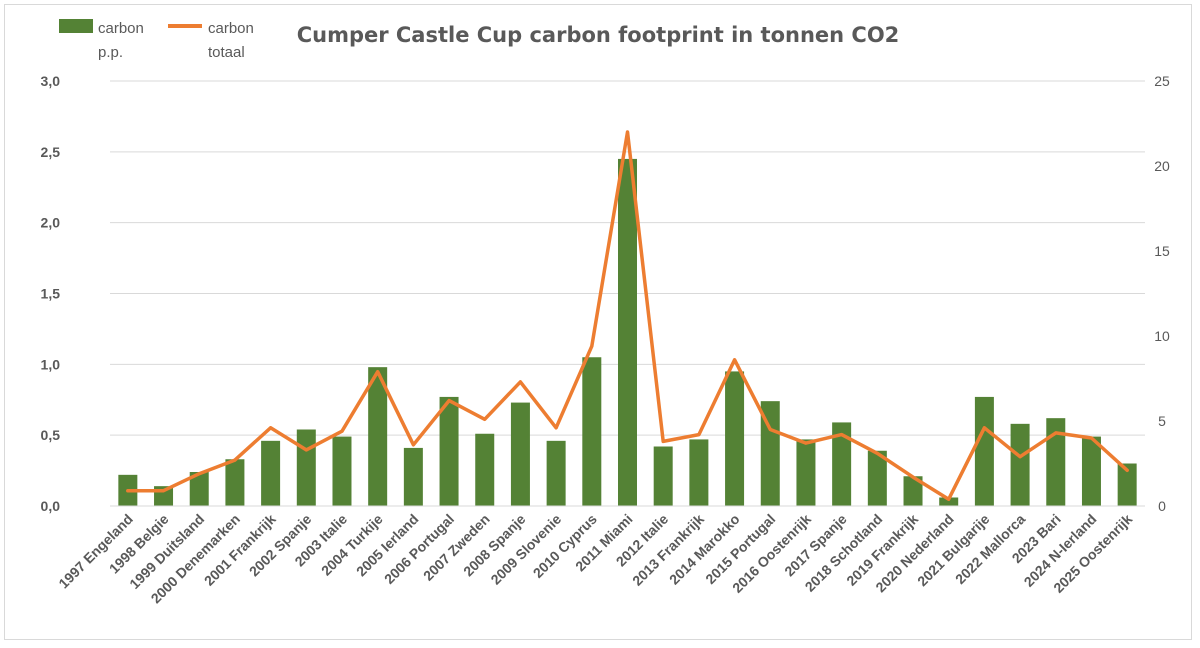 This screenshot has width=1200, height=648. What do you see at coordinates (1162, 81) in the screenshot?
I see `right-tick-label: 25` at bounding box center [1162, 81].